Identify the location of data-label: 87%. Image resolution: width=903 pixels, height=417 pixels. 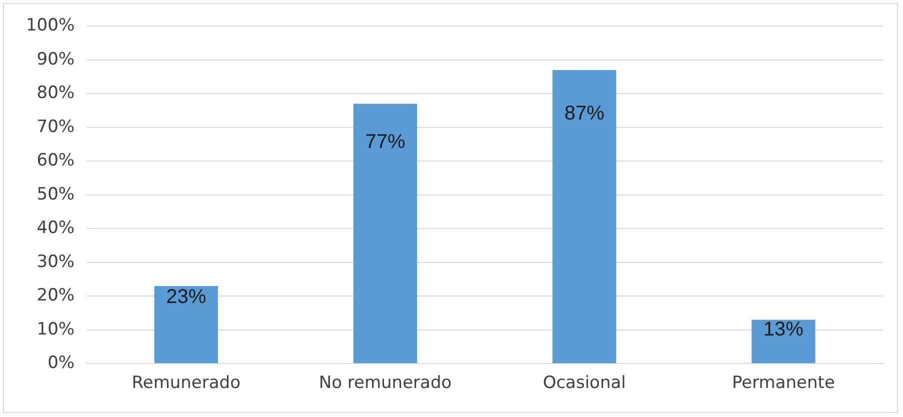
(584, 113).